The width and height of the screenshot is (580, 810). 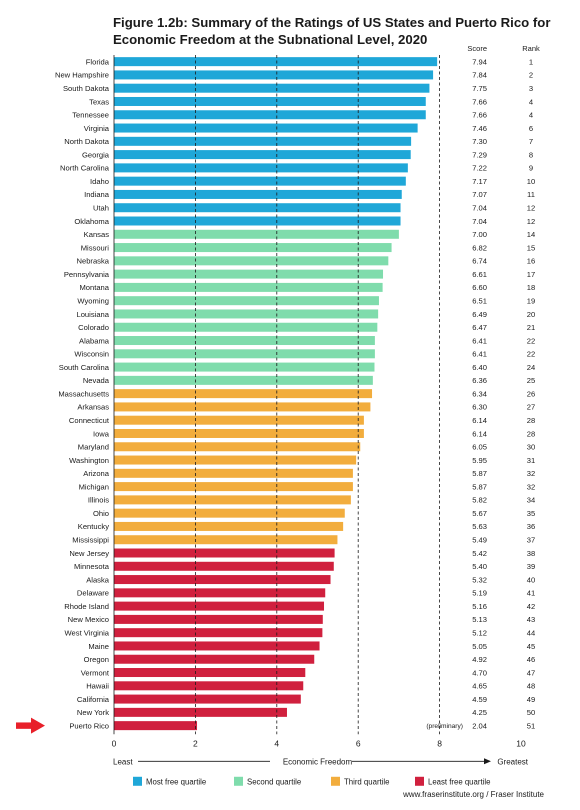 I want to click on score-label: 7.04, so click(x=479, y=221).